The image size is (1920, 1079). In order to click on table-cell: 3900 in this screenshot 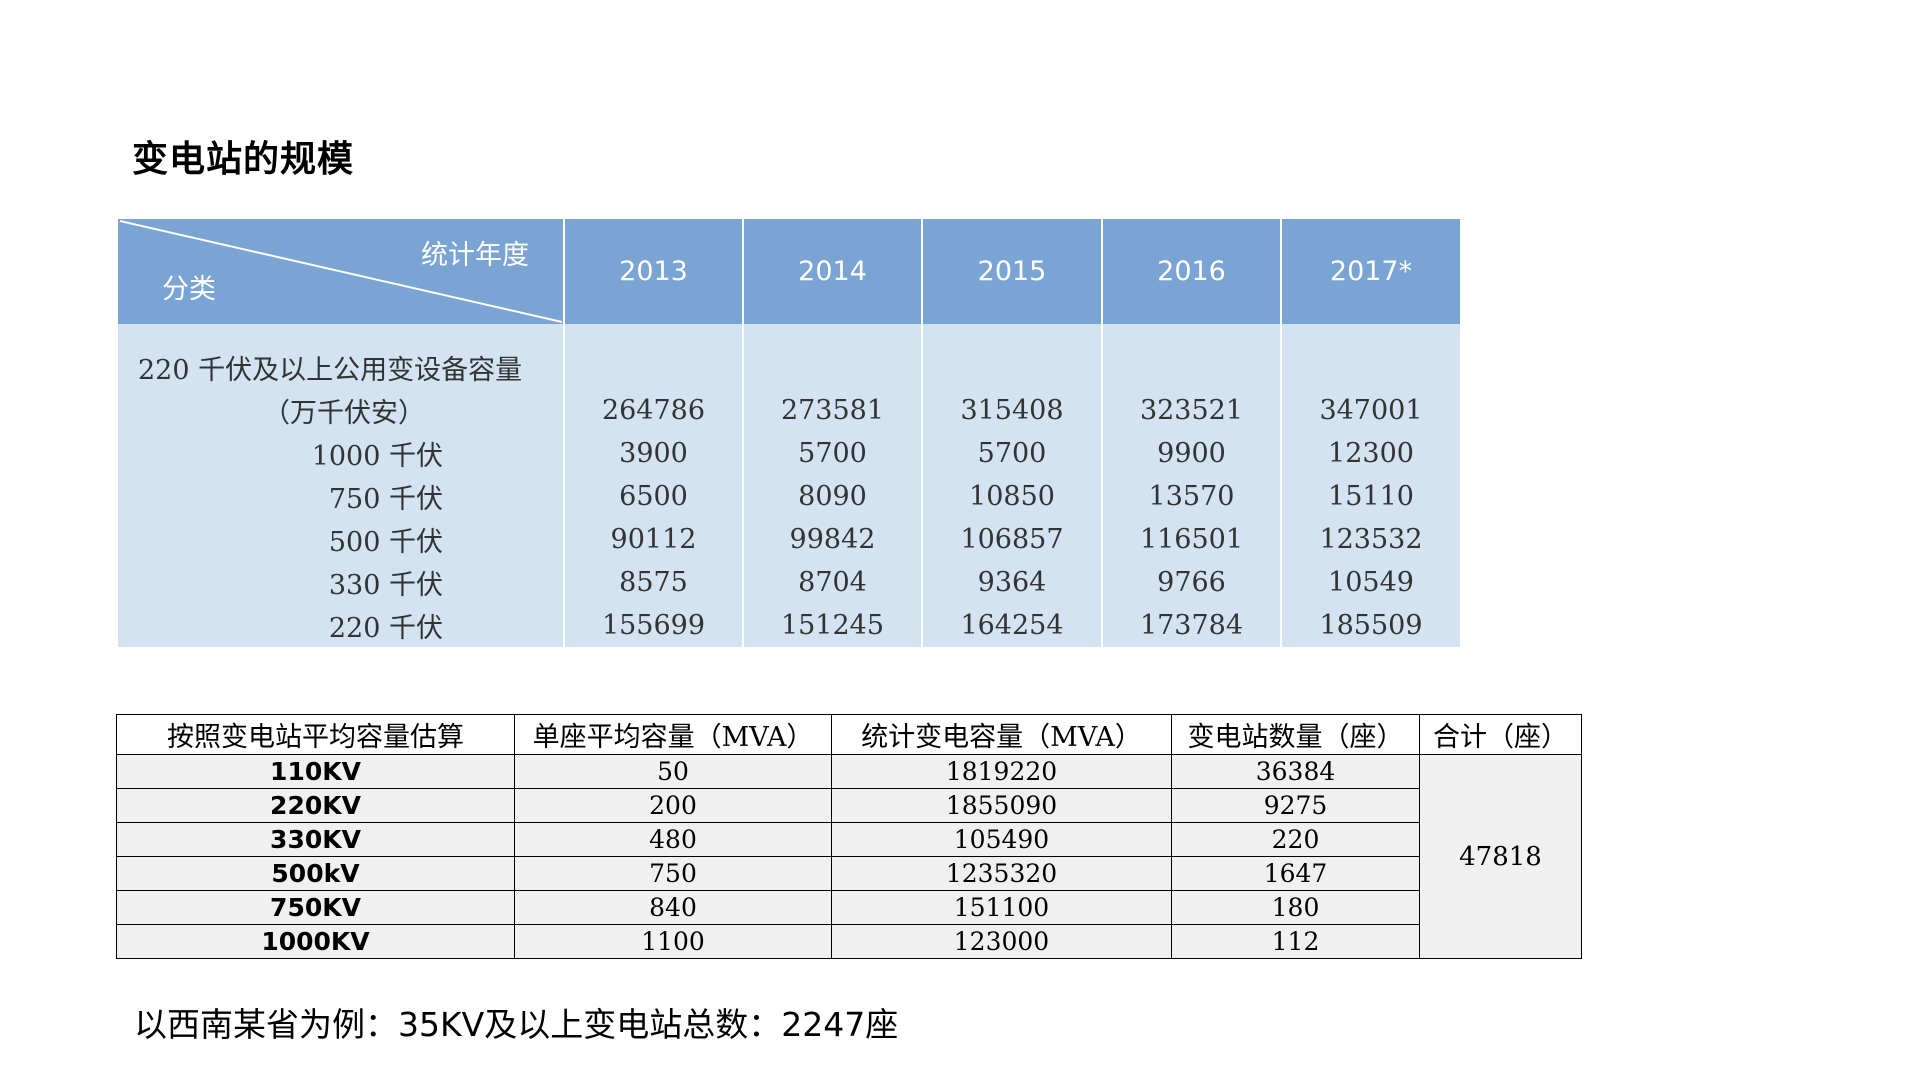, I will do `click(654, 453)`.